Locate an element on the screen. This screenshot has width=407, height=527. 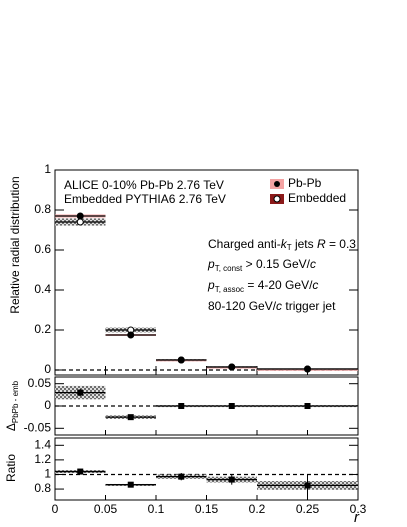
x-tick-label: 0.15 is located at coordinates (207, 509).